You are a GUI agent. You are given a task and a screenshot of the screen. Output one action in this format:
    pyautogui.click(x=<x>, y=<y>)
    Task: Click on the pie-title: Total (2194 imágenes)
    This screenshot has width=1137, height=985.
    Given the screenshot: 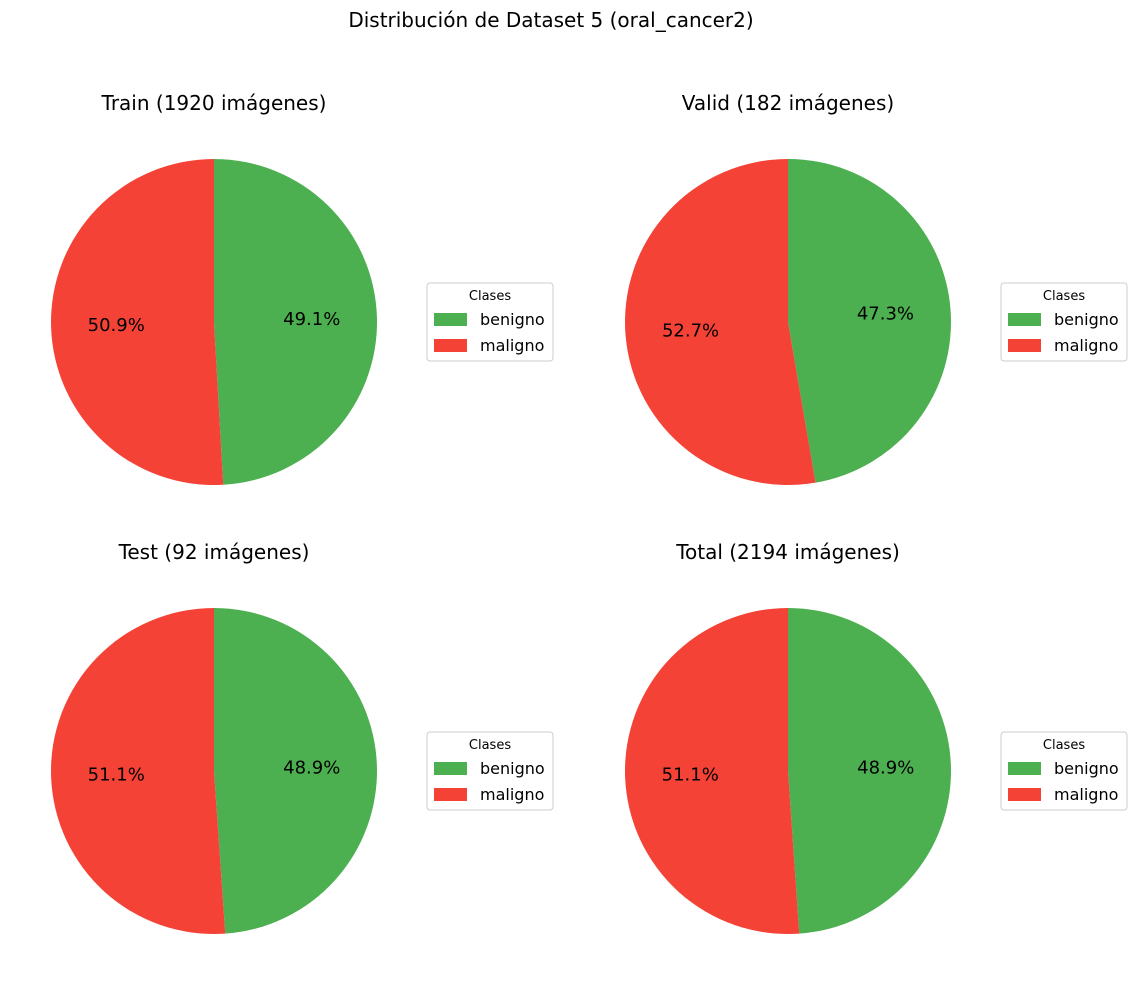 What is the action you would take?
    pyautogui.click(x=787, y=552)
    